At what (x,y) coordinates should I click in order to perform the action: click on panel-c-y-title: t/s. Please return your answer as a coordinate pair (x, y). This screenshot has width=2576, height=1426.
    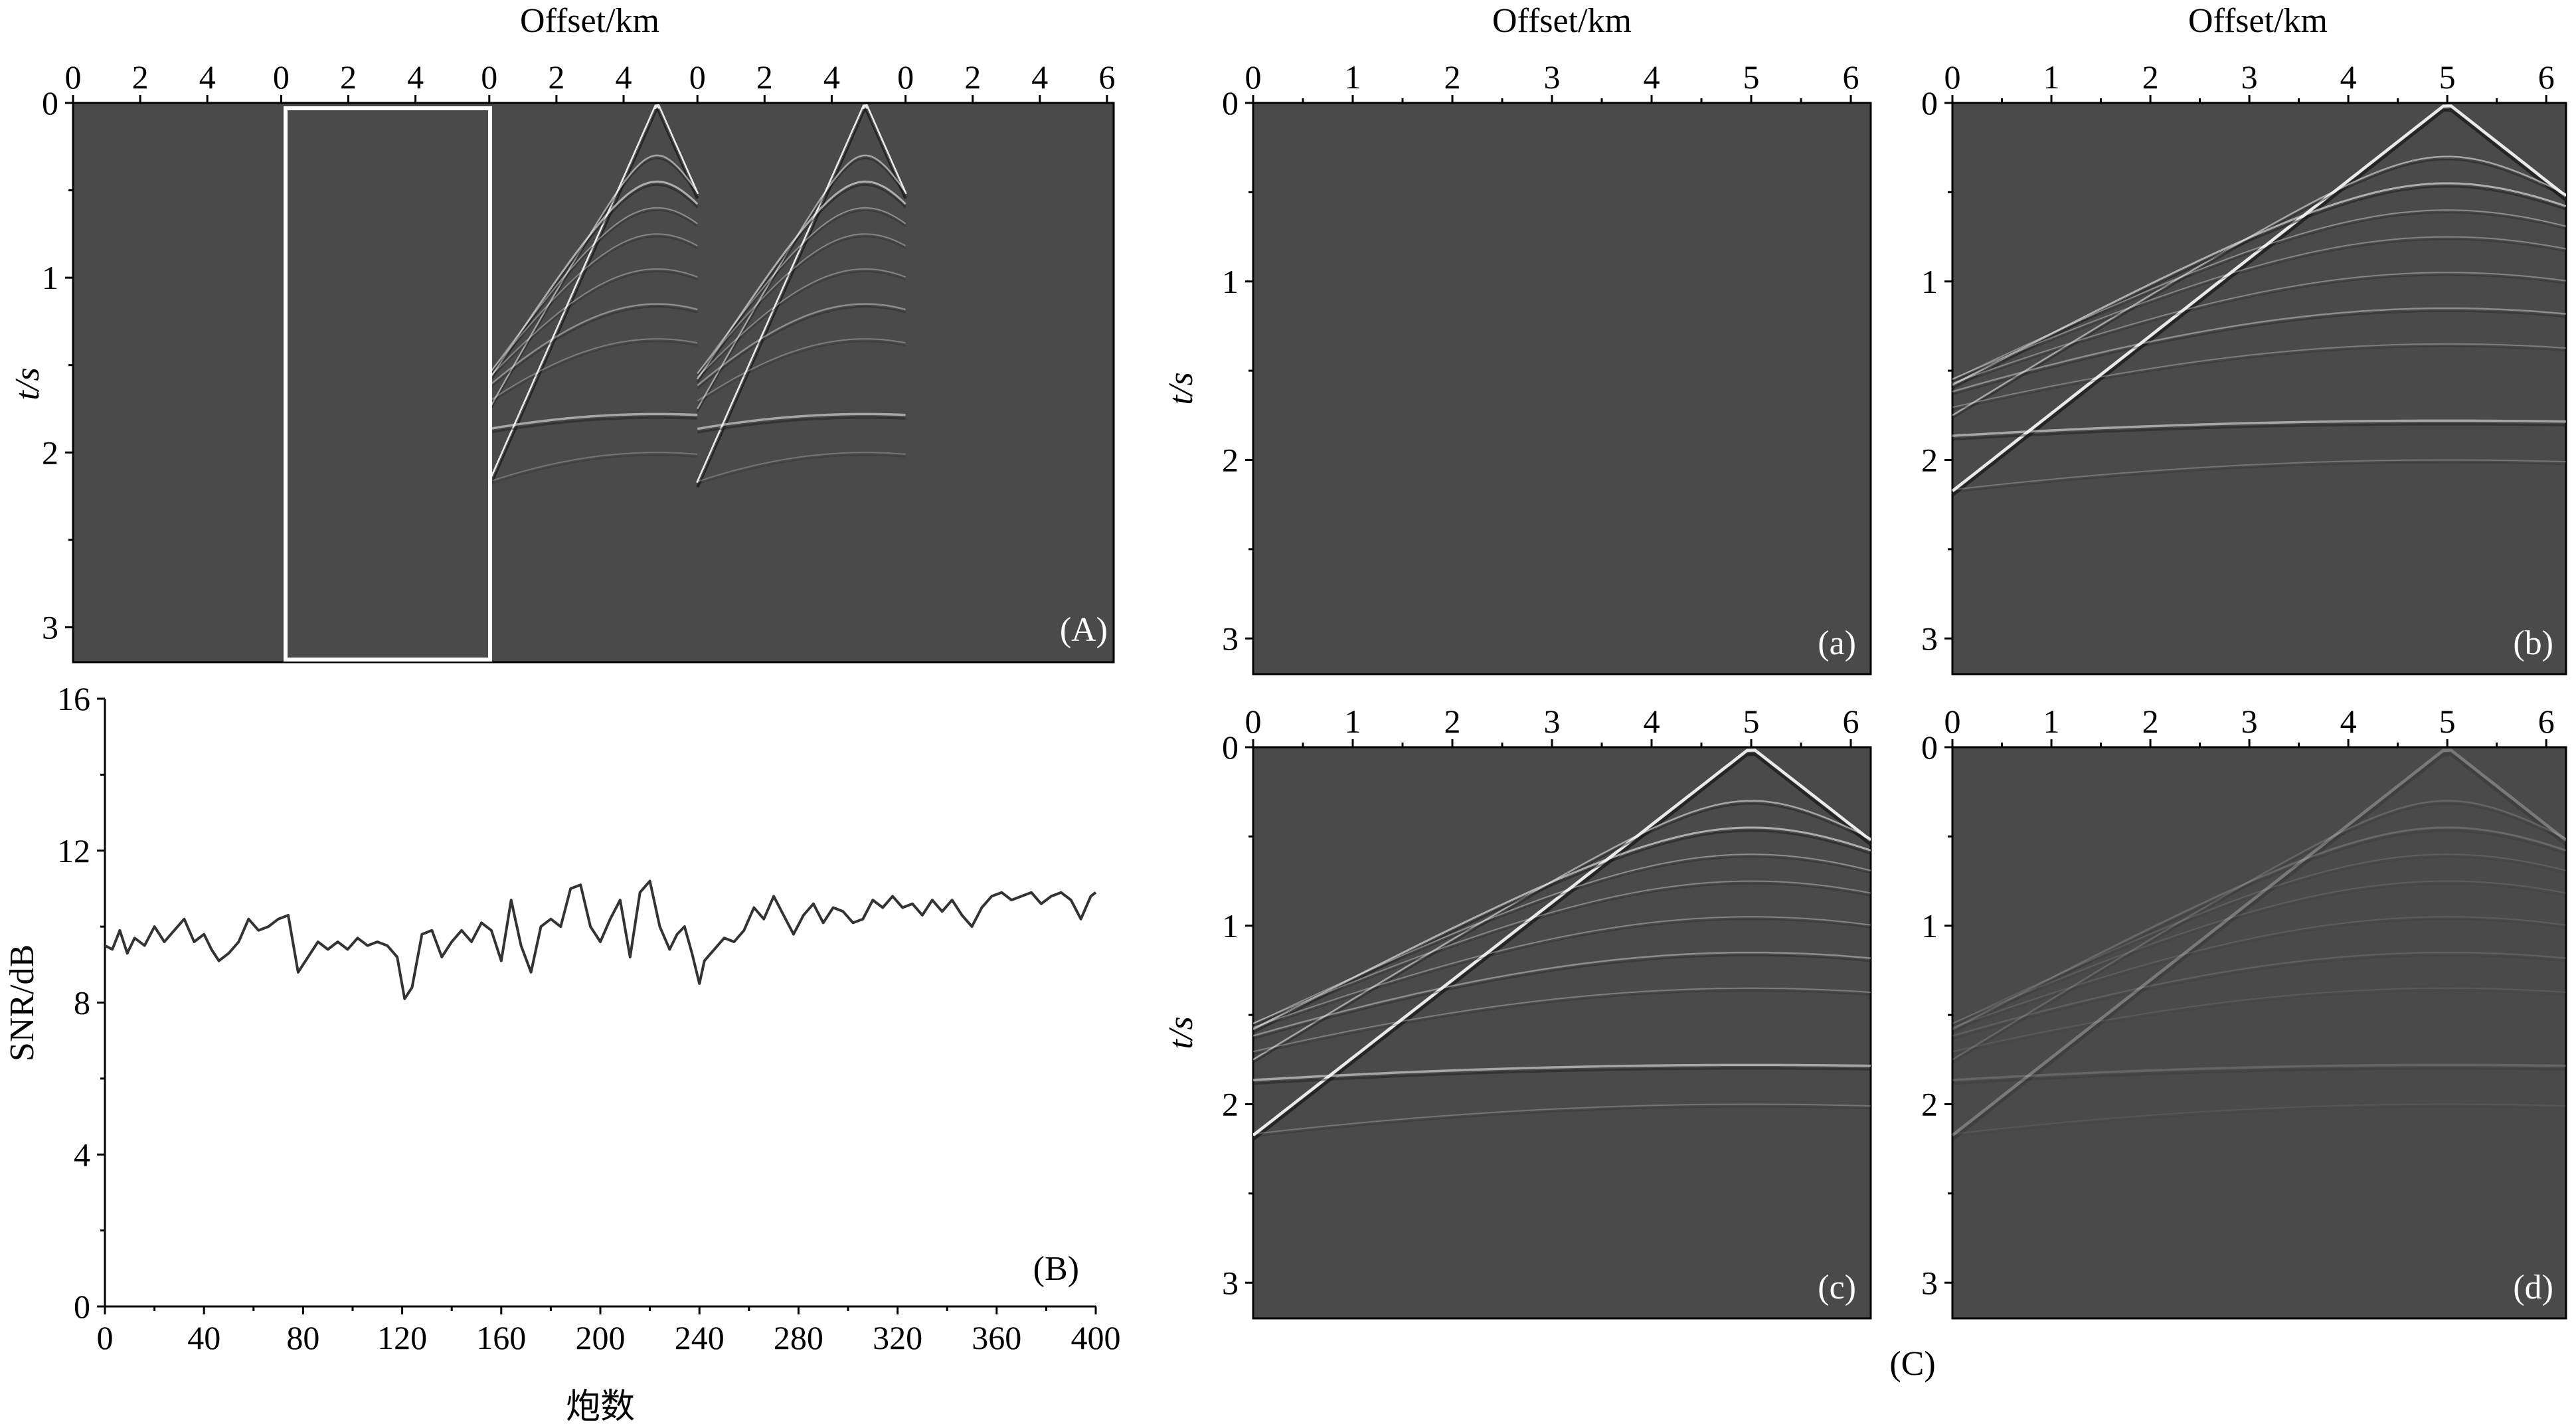
    Looking at the image, I should click on (1181, 1032).